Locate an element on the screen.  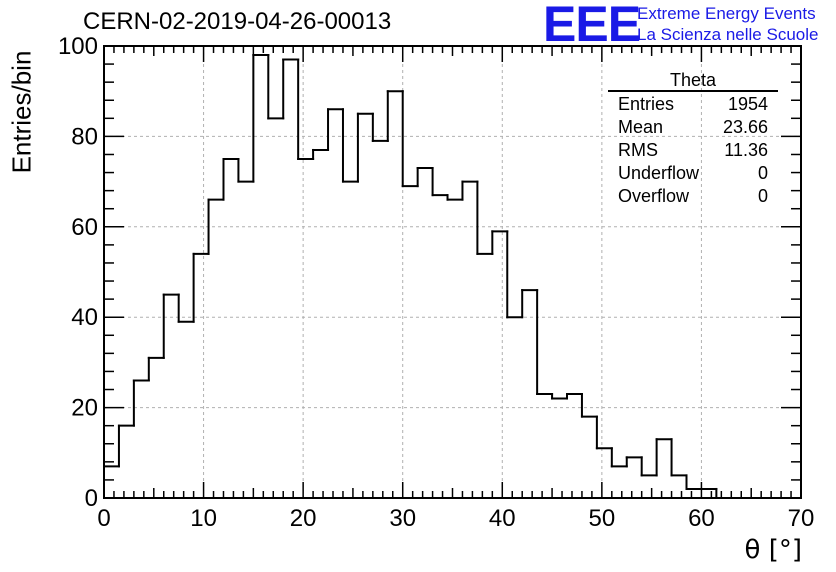
stats-label: Underflow is located at coordinates (659, 173).